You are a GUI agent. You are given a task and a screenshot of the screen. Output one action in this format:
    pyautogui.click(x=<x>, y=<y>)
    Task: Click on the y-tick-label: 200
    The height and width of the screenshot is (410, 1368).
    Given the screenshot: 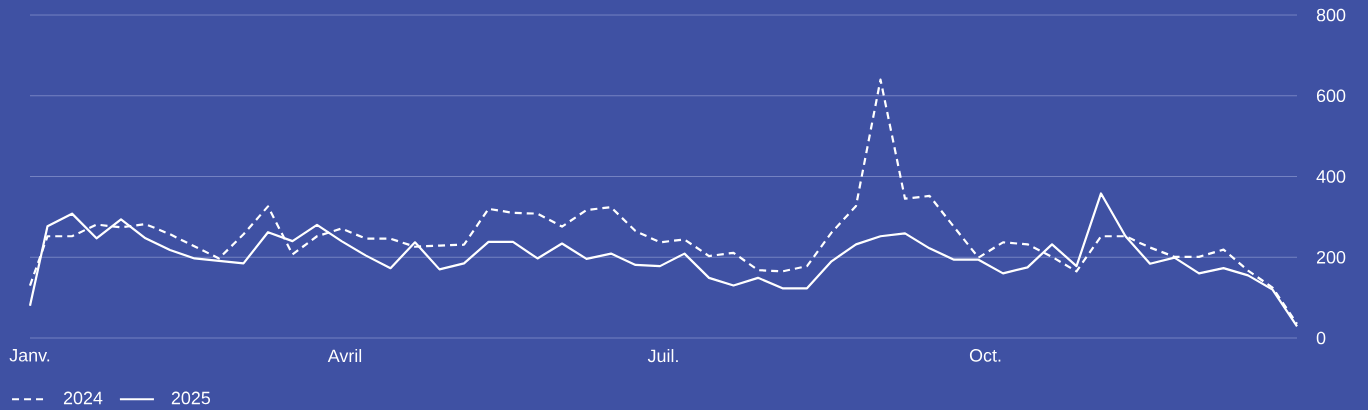 What is the action you would take?
    pyautogui.click(x=1331, y=257)
    